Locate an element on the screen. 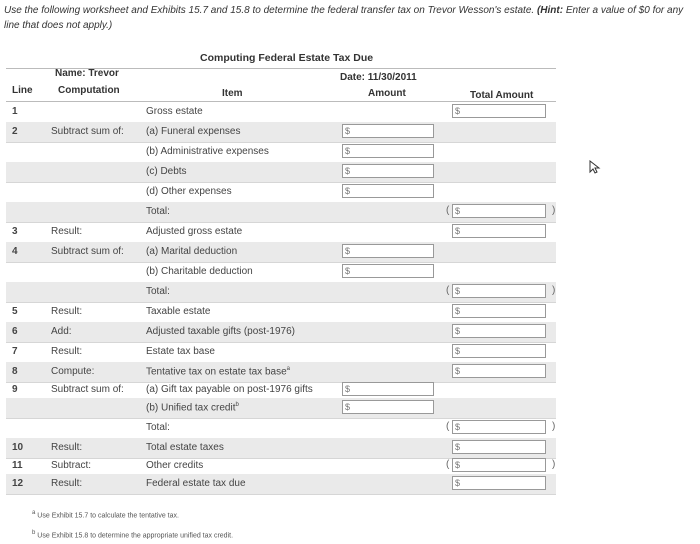  table-row: 10 Result: Total estate taxes $ is located at coordinates (281, 448).